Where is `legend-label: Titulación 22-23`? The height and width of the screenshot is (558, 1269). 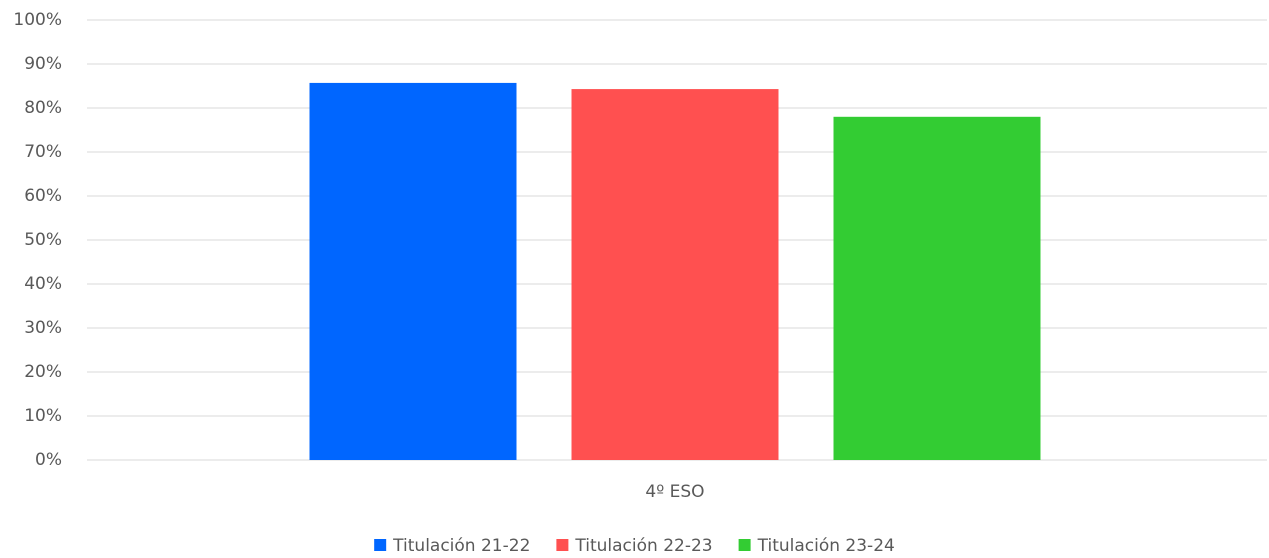
legend-label: Titulación 22-23 is located at coordinates (643, 546).